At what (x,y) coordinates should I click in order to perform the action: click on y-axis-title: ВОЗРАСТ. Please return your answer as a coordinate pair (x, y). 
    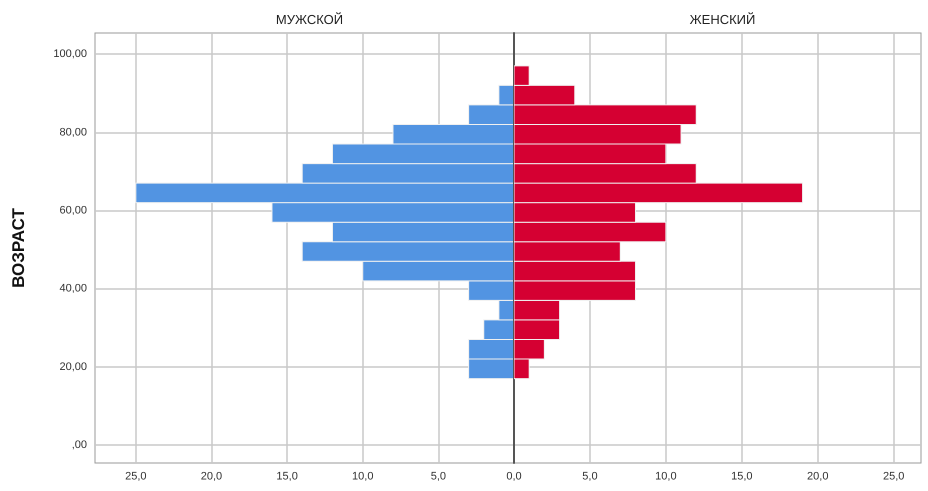
    Looking at the image, I should click on (18, 248).